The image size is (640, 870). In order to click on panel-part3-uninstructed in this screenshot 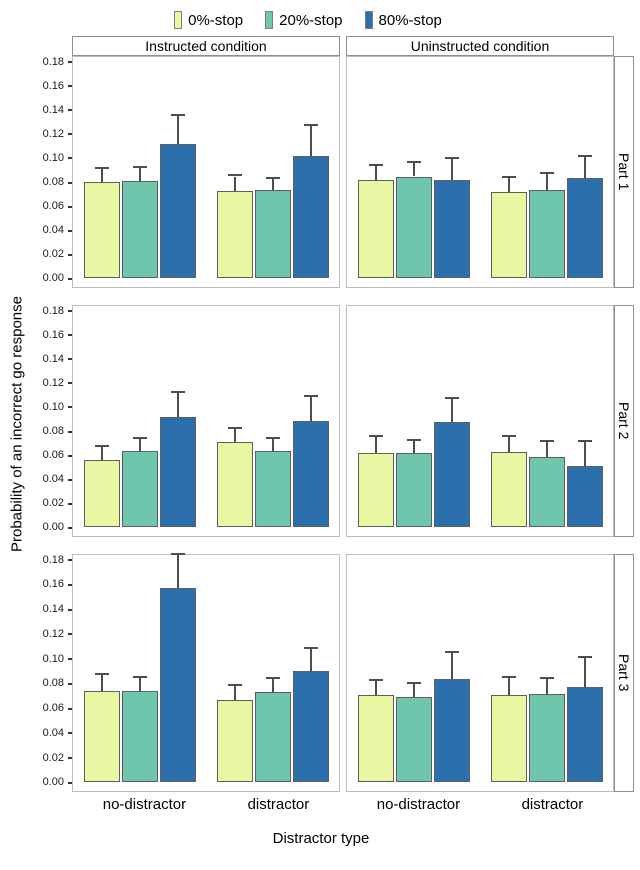, I will do `click(480, 673)`.